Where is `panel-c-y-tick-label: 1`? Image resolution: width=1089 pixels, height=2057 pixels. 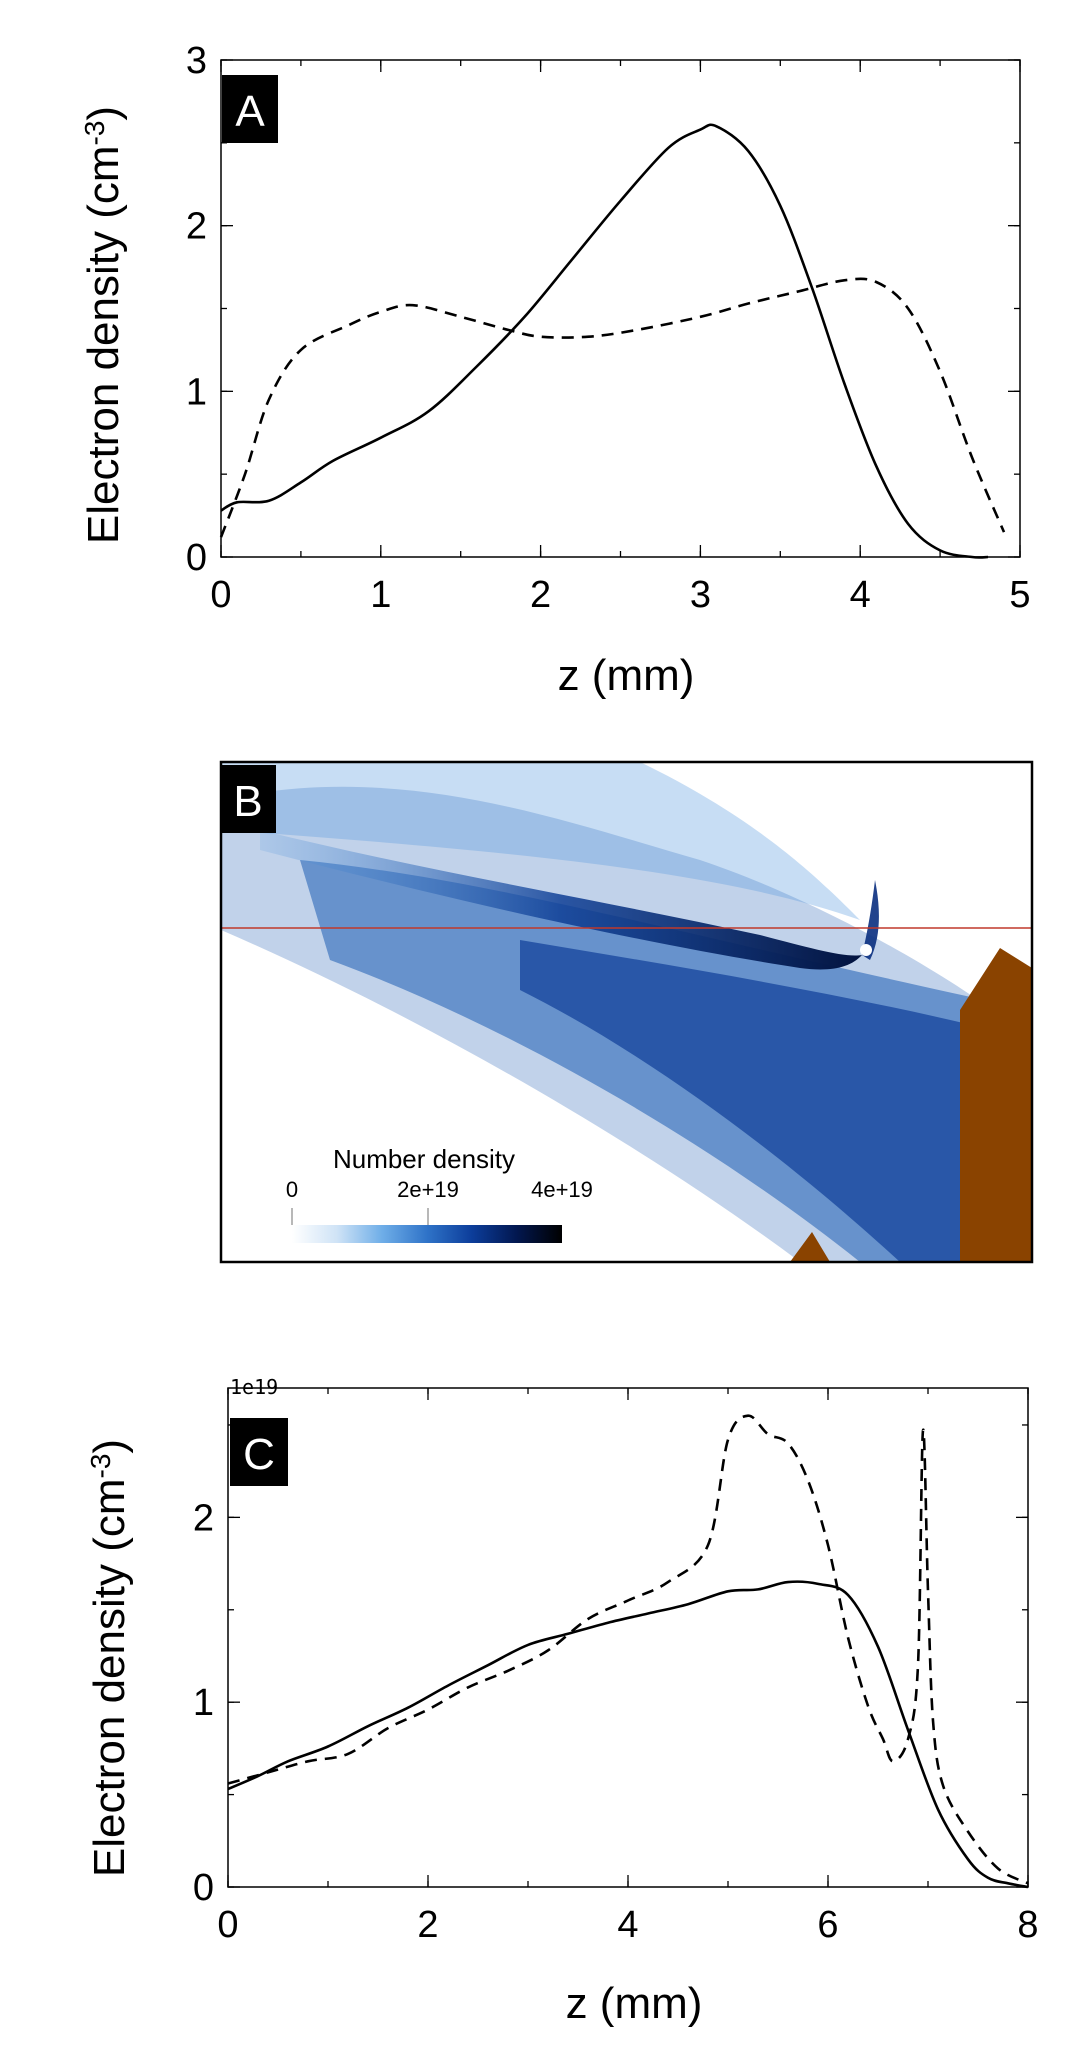
panel-c-y-tick-label: 1 is located at coordinates (203, 1703).